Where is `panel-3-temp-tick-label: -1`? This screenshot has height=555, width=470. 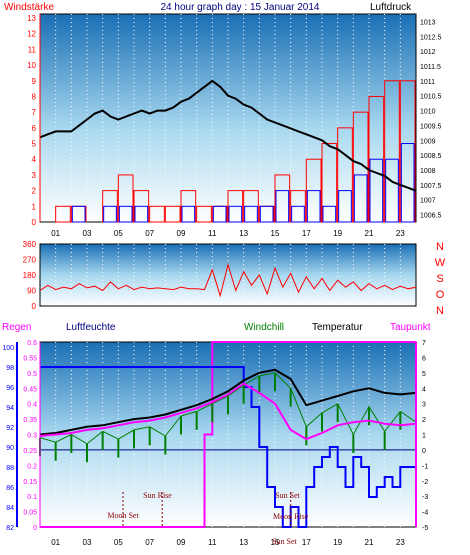 panel-3-temp-tick-label: -1 is located at coordinates (425, 466).